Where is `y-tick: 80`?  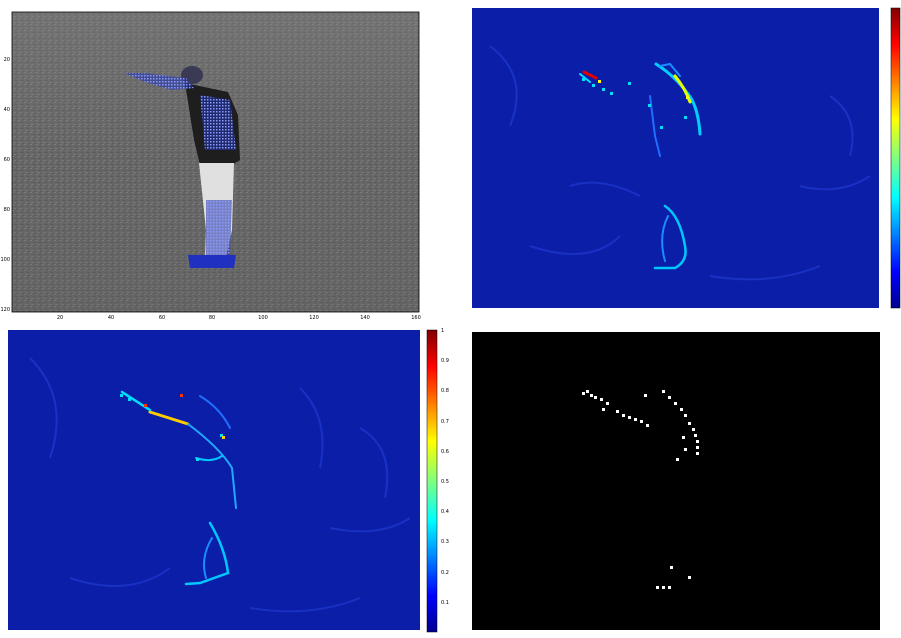
y-tick: 80 is located at coordinates (7, 210).